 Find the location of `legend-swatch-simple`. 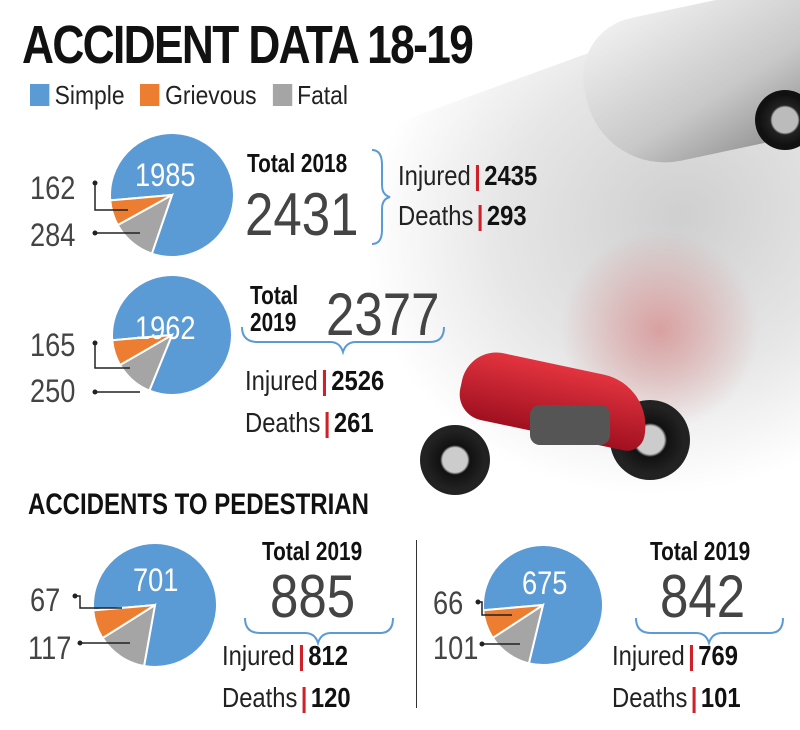

legend-swatch-simple is located at coordinates (40, 95).